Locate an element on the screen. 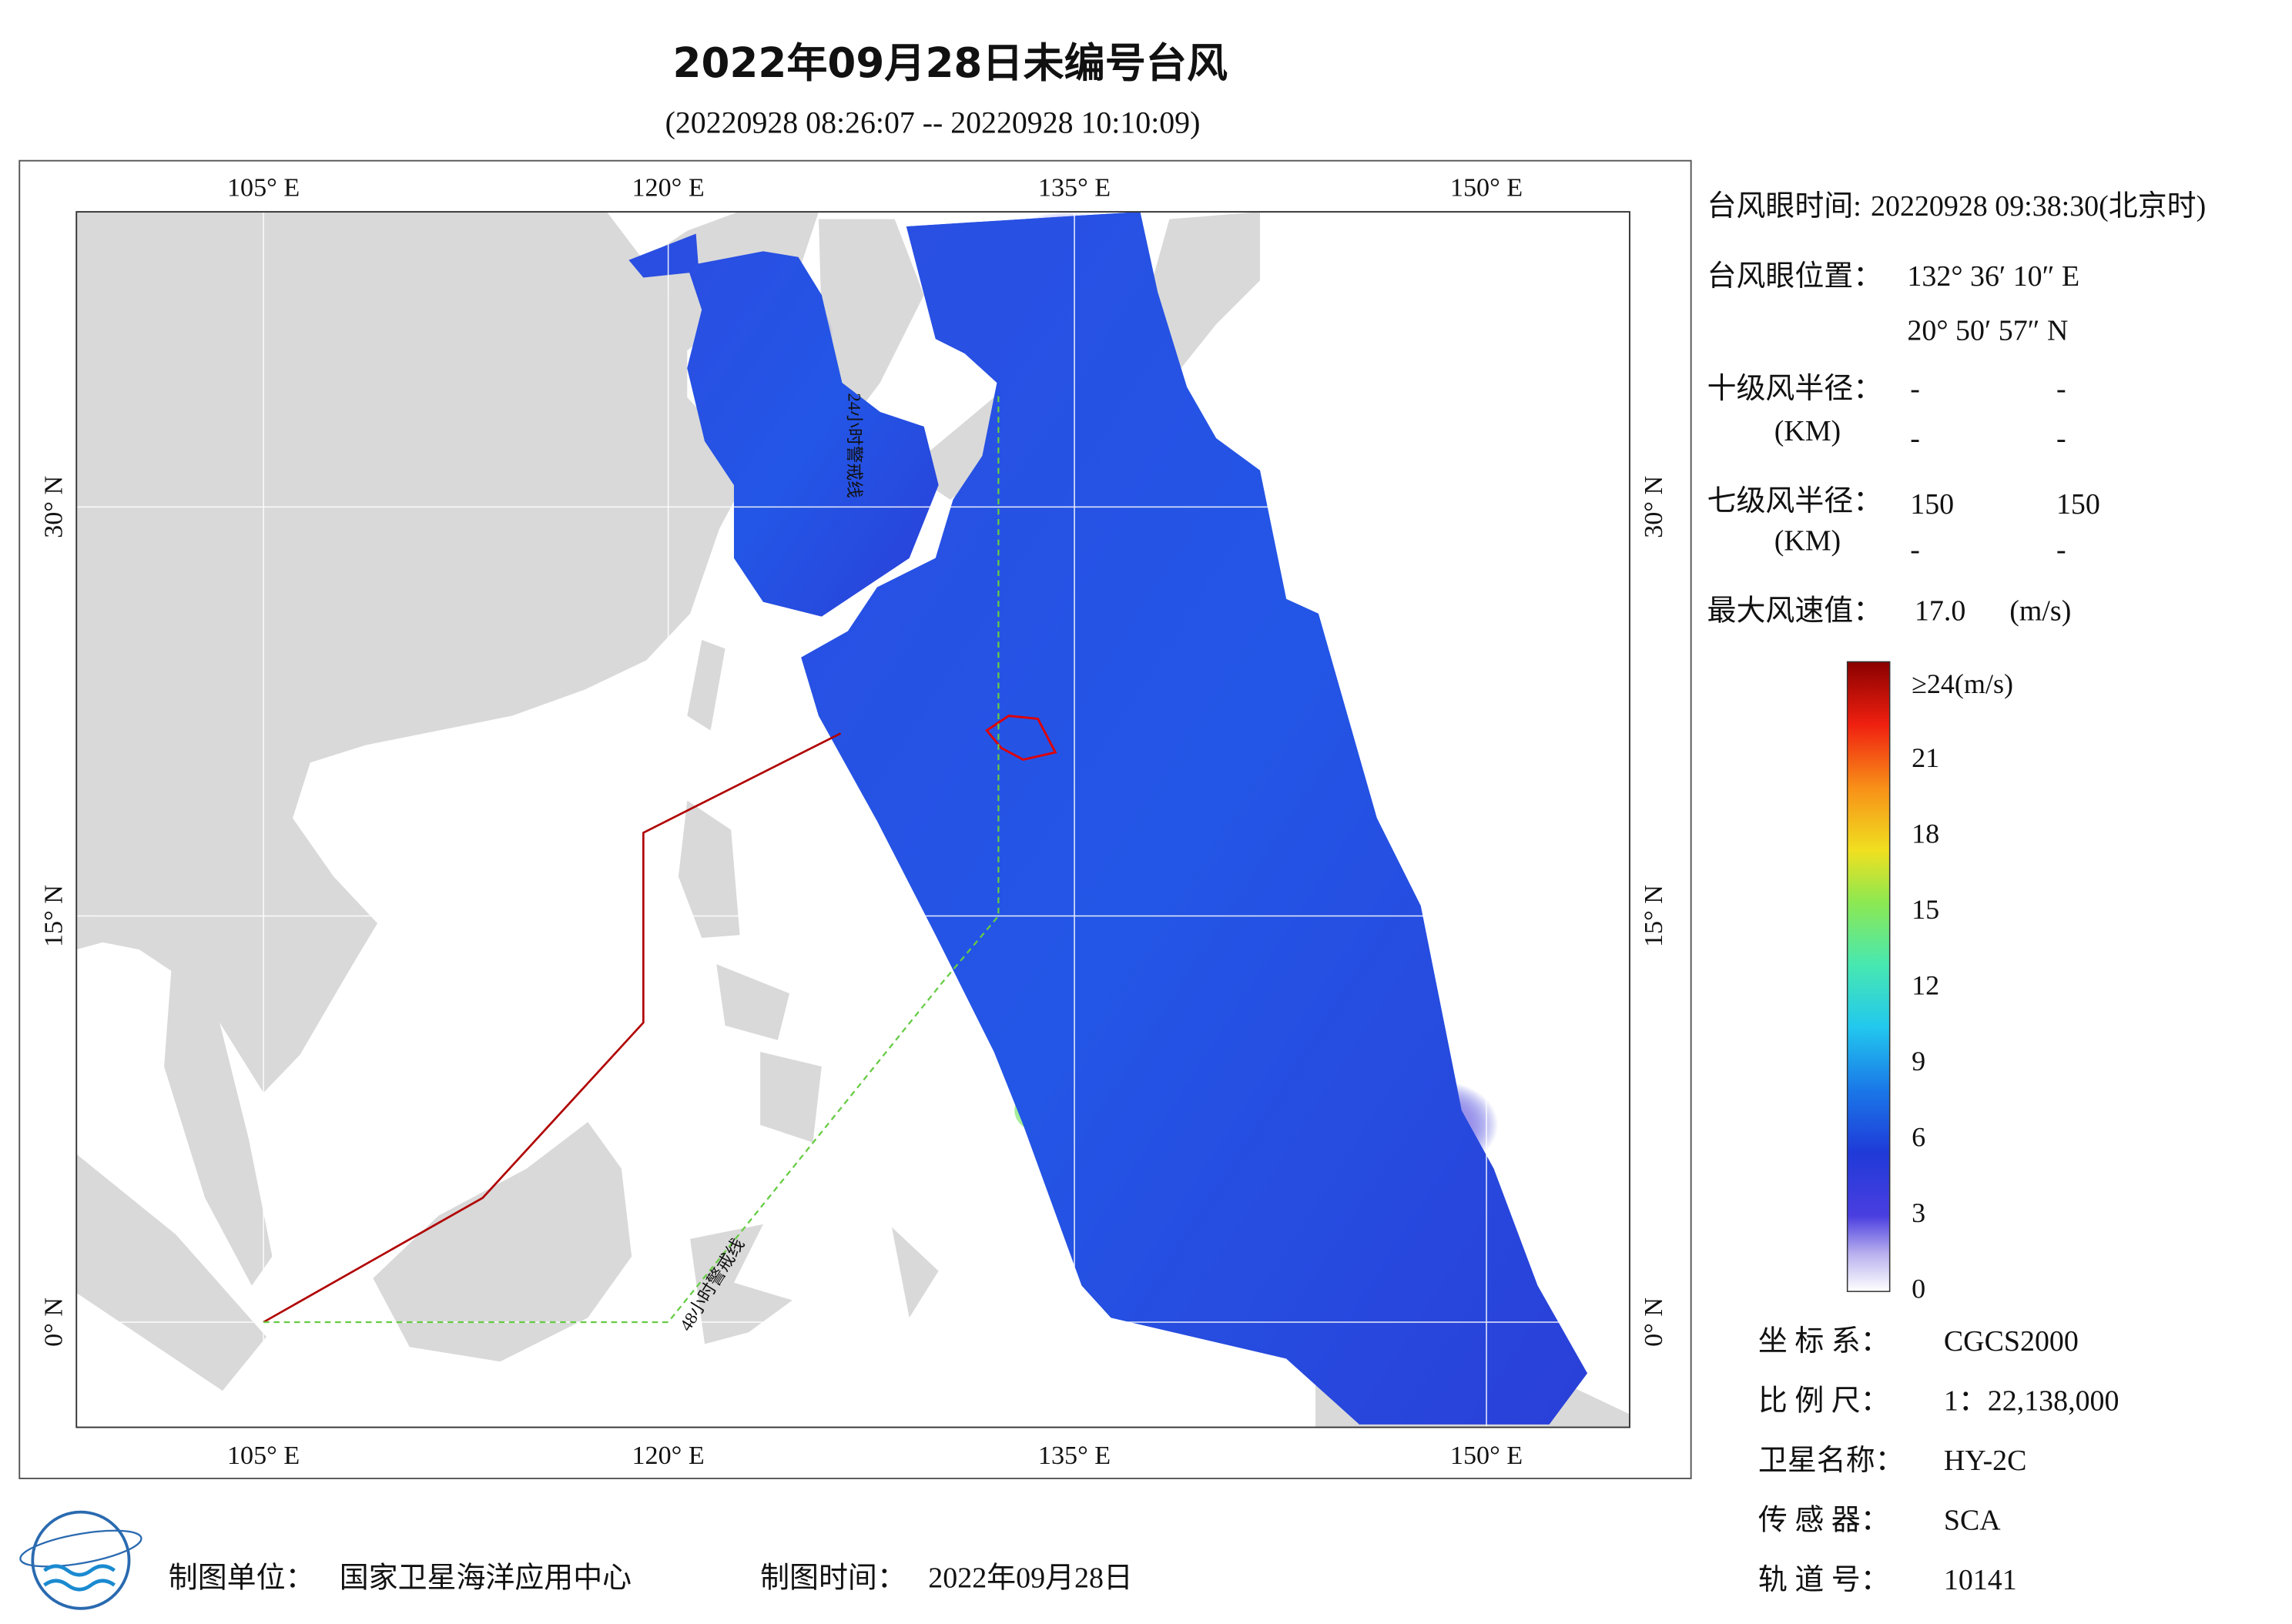  info-value: 17.0 is located at coordinates (1940, 611).